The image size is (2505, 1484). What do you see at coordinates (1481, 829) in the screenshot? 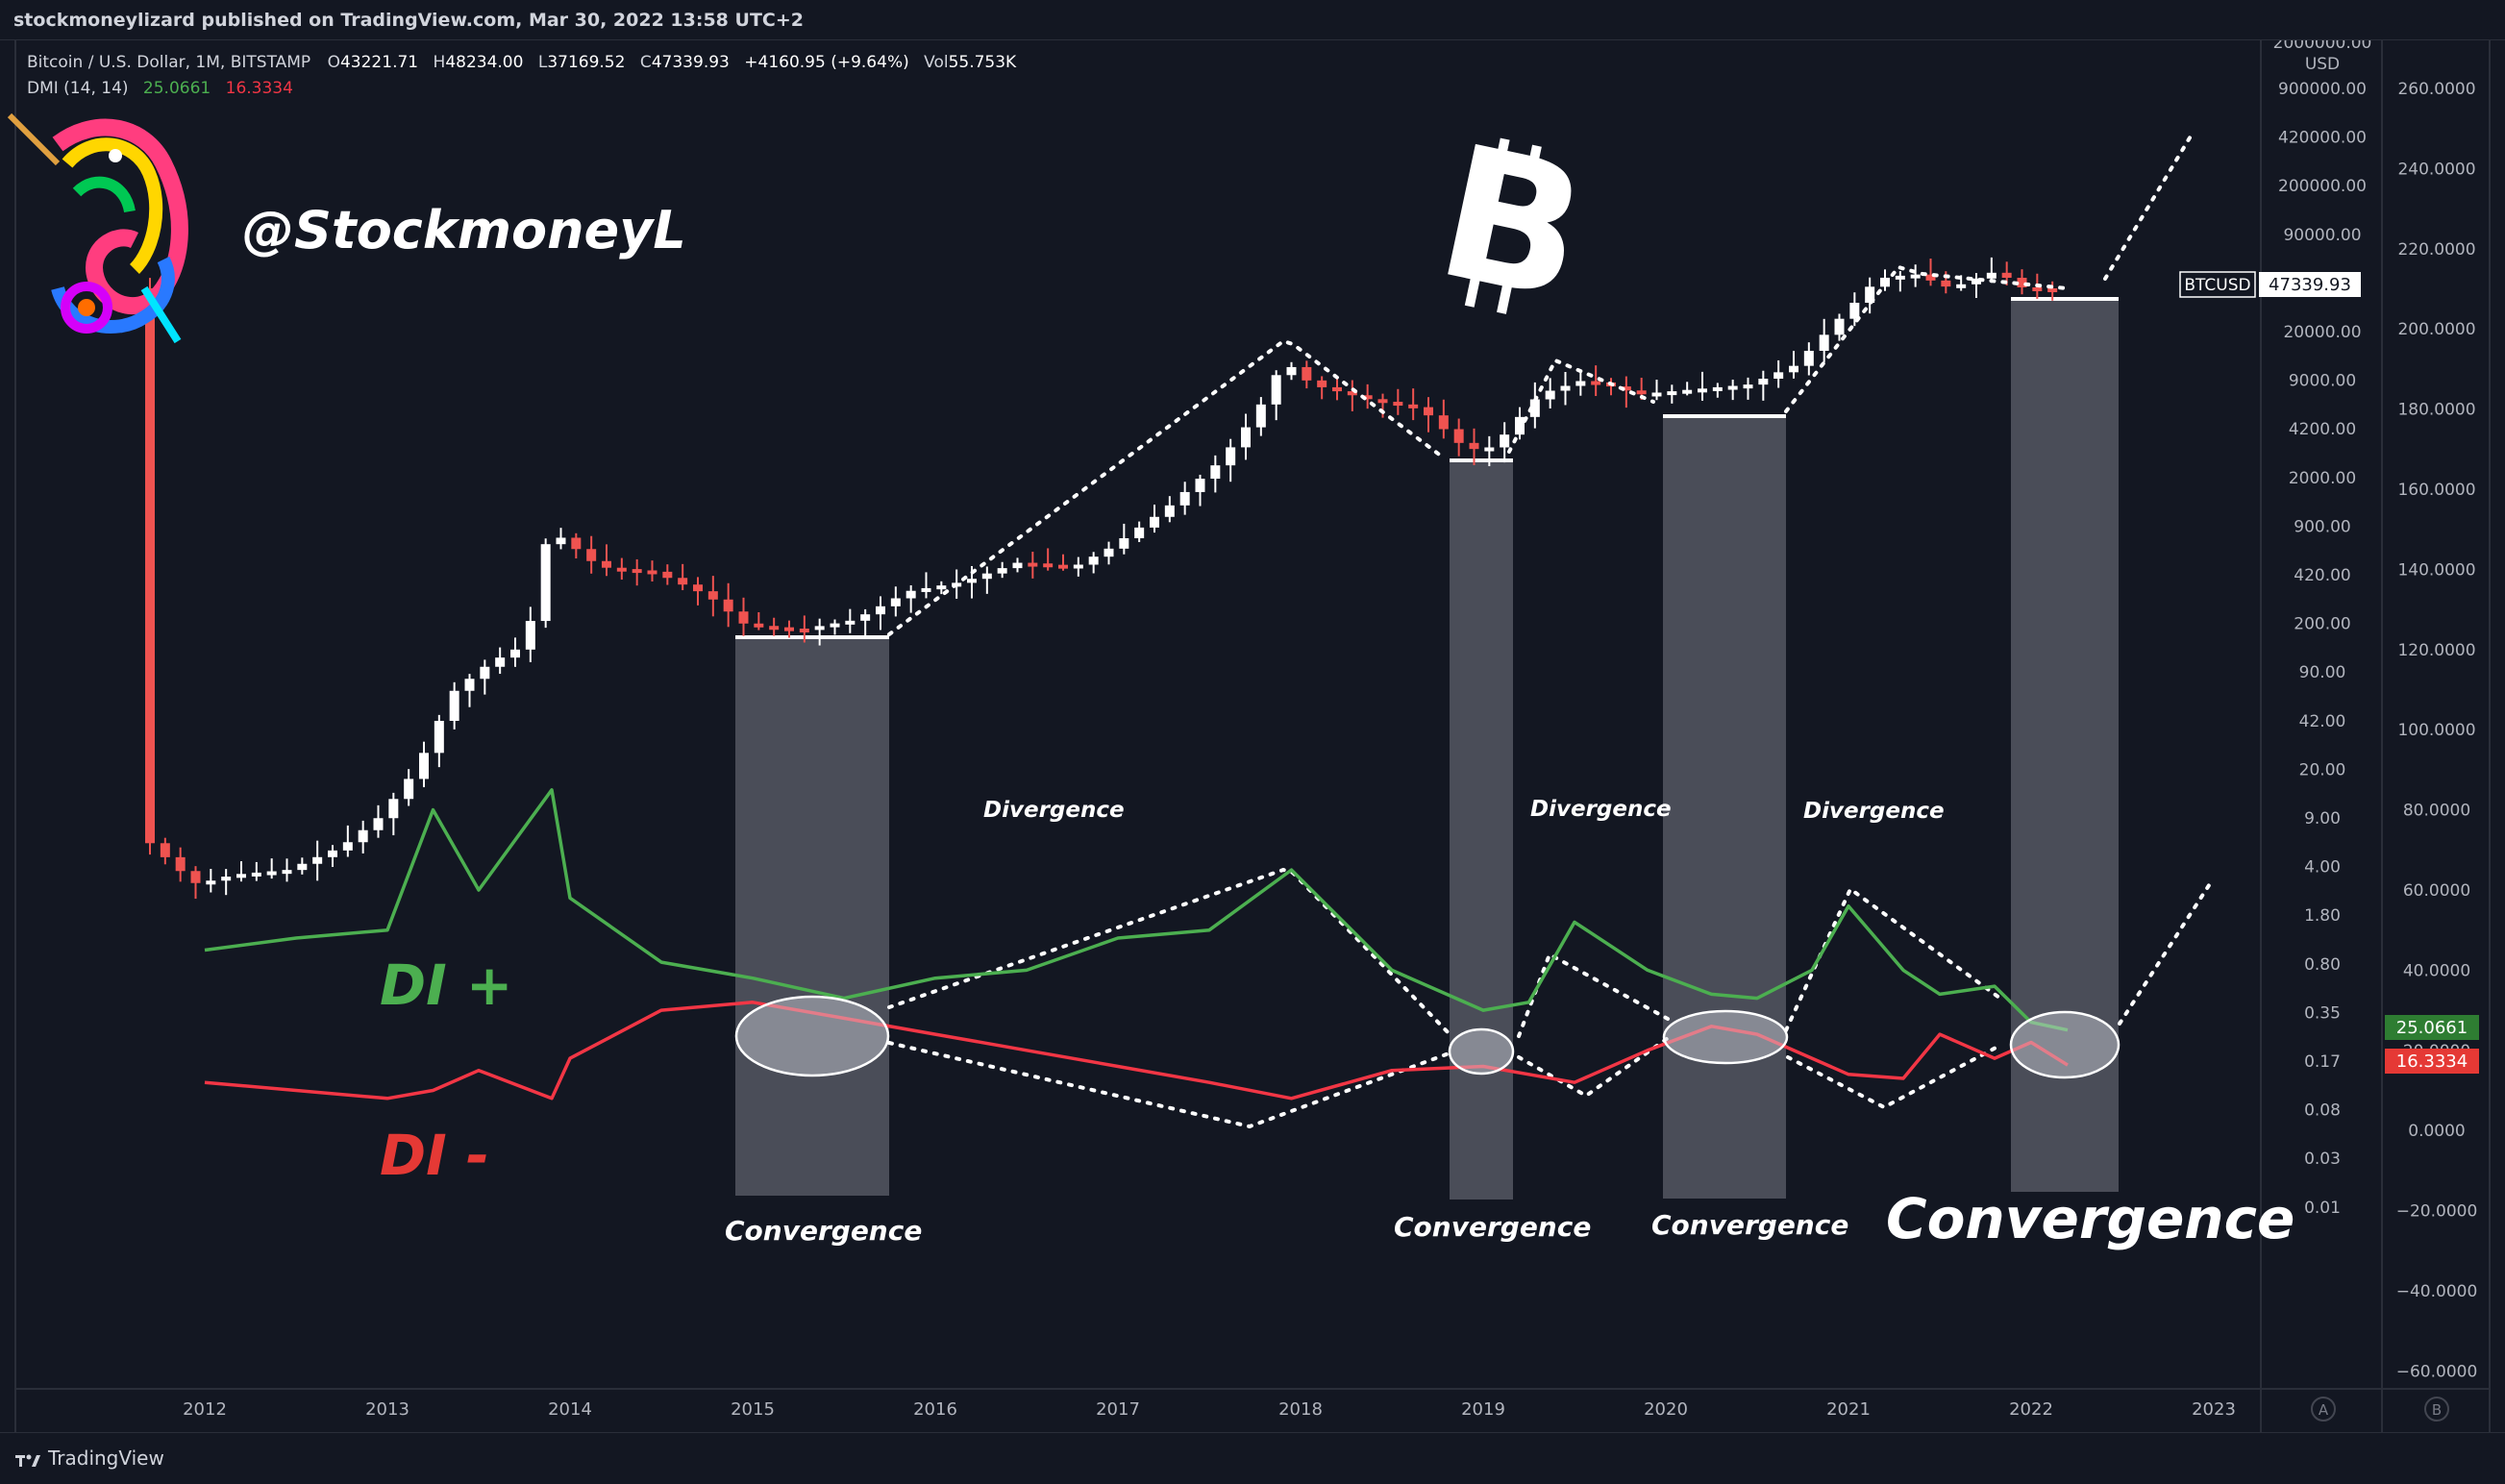
I see `highlight-2019` at bounding box center [1481, 829].